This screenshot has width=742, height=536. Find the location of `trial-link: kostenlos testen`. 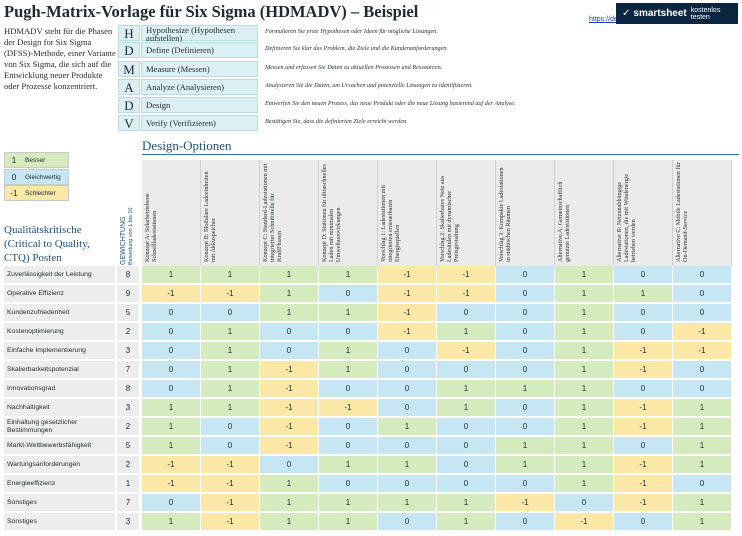

trial-link: kostenlos testen is located at coordinates (705, 13).